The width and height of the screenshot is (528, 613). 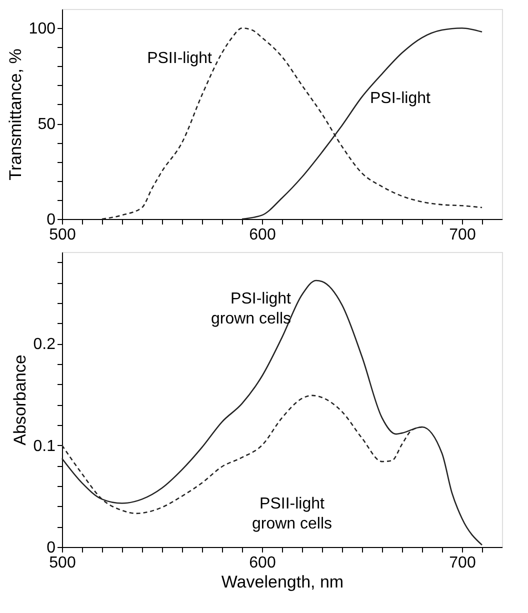 What do you see at coordinates (251, 309) in the screenshot?
I see `series-label: PSI-light grown cells` at bounding box center [251, 309].